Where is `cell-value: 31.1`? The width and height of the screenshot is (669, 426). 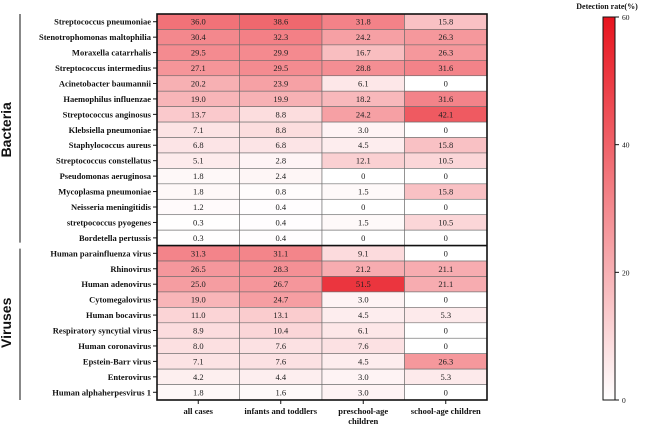
cell-value: 31.1 is located at coordinates (280, 253).